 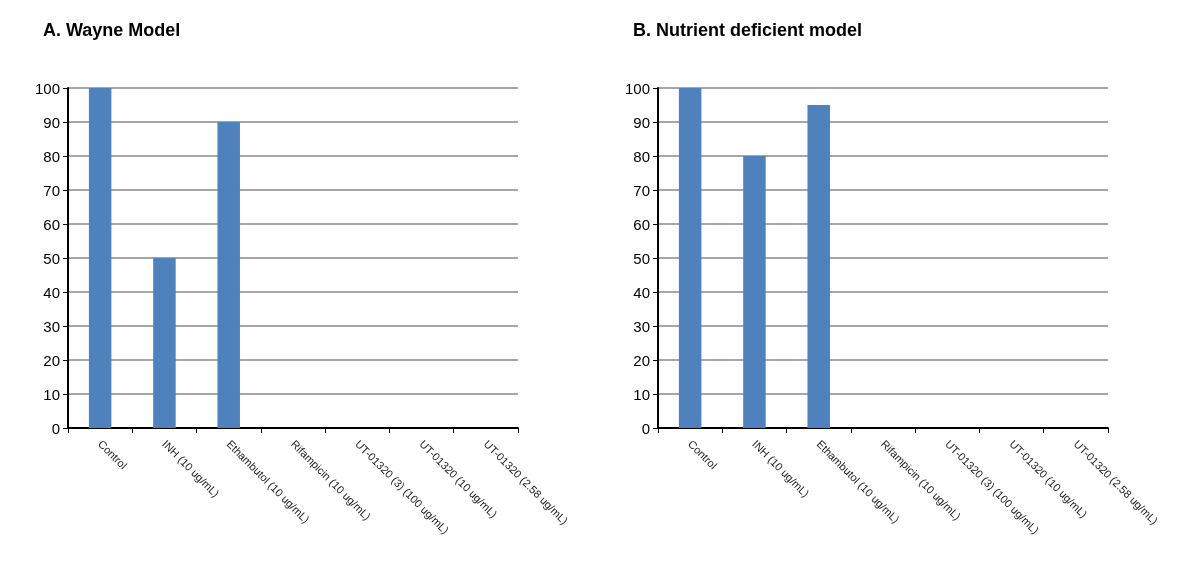 I want to click on chart-title: B. Nutrient deficient model, so click(x=748, y=30).